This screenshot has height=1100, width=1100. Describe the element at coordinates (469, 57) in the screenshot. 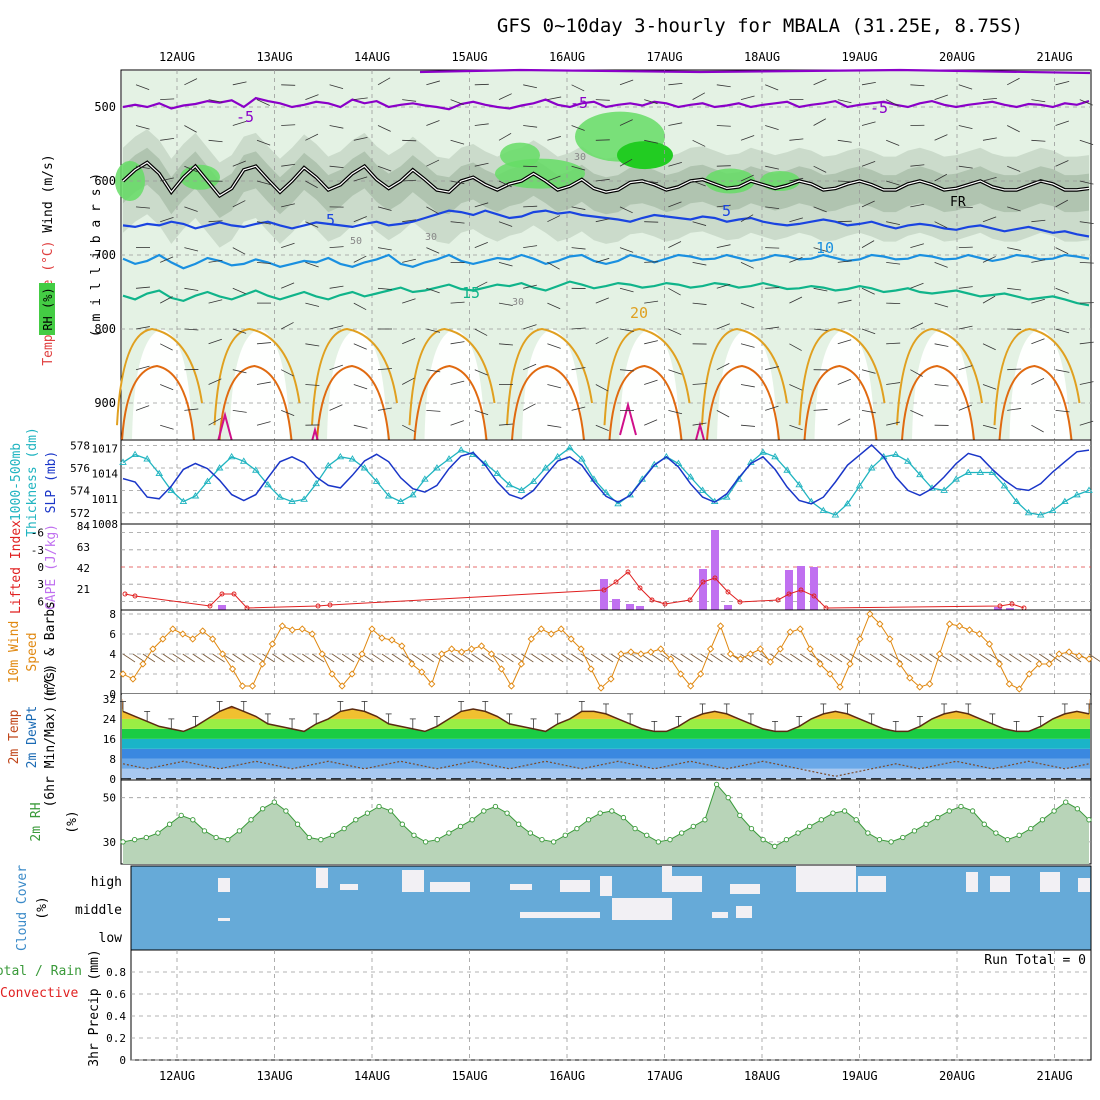

I see `day-label-top: 15AUG` at that location.